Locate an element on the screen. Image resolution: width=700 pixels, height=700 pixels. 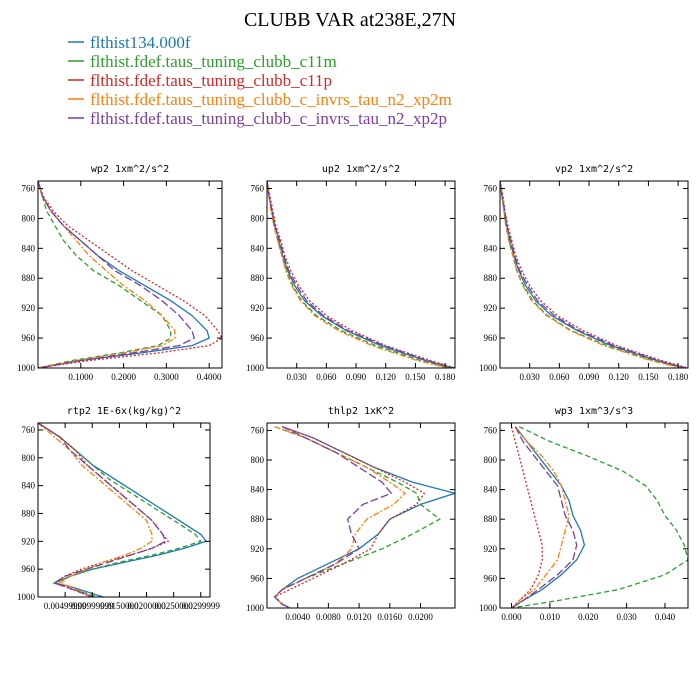
x-tick-label: 0.0250000 is located at coordinates (174, 606).